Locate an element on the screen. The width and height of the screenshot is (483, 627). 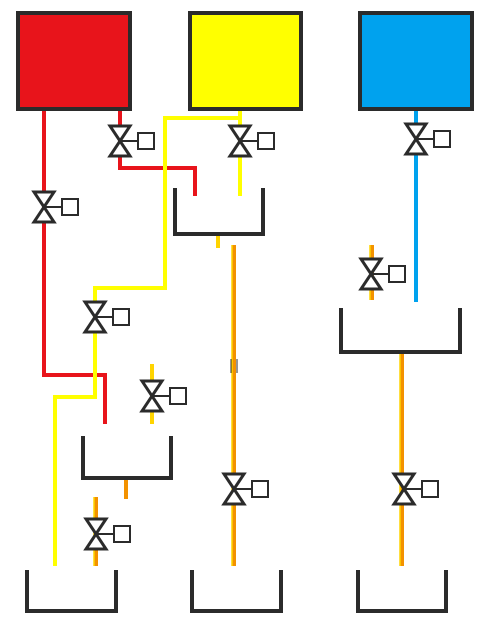
basin-out-middle is located at coordinates (236, 591).